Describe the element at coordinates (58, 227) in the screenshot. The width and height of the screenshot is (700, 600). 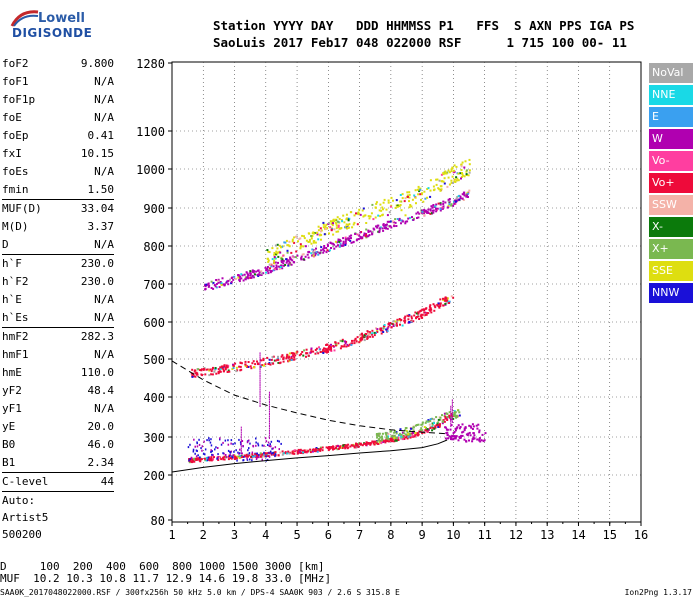
I see `param-row-md: M(D) 3.37` at that location.